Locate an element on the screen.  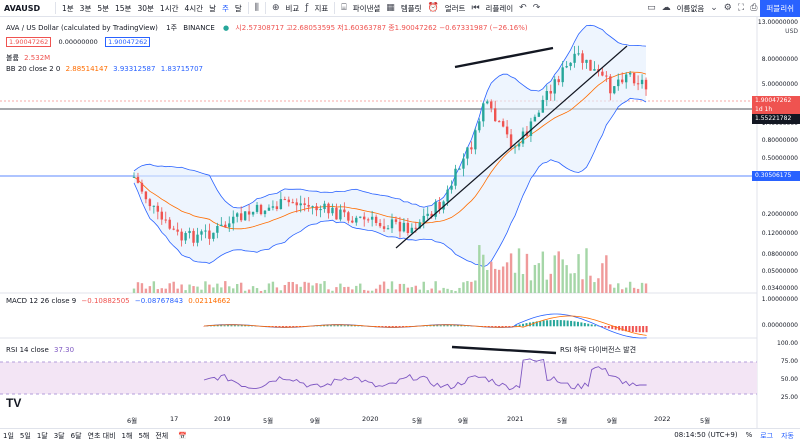
interval-1m: 1분 is located at coordinates (68, 8).